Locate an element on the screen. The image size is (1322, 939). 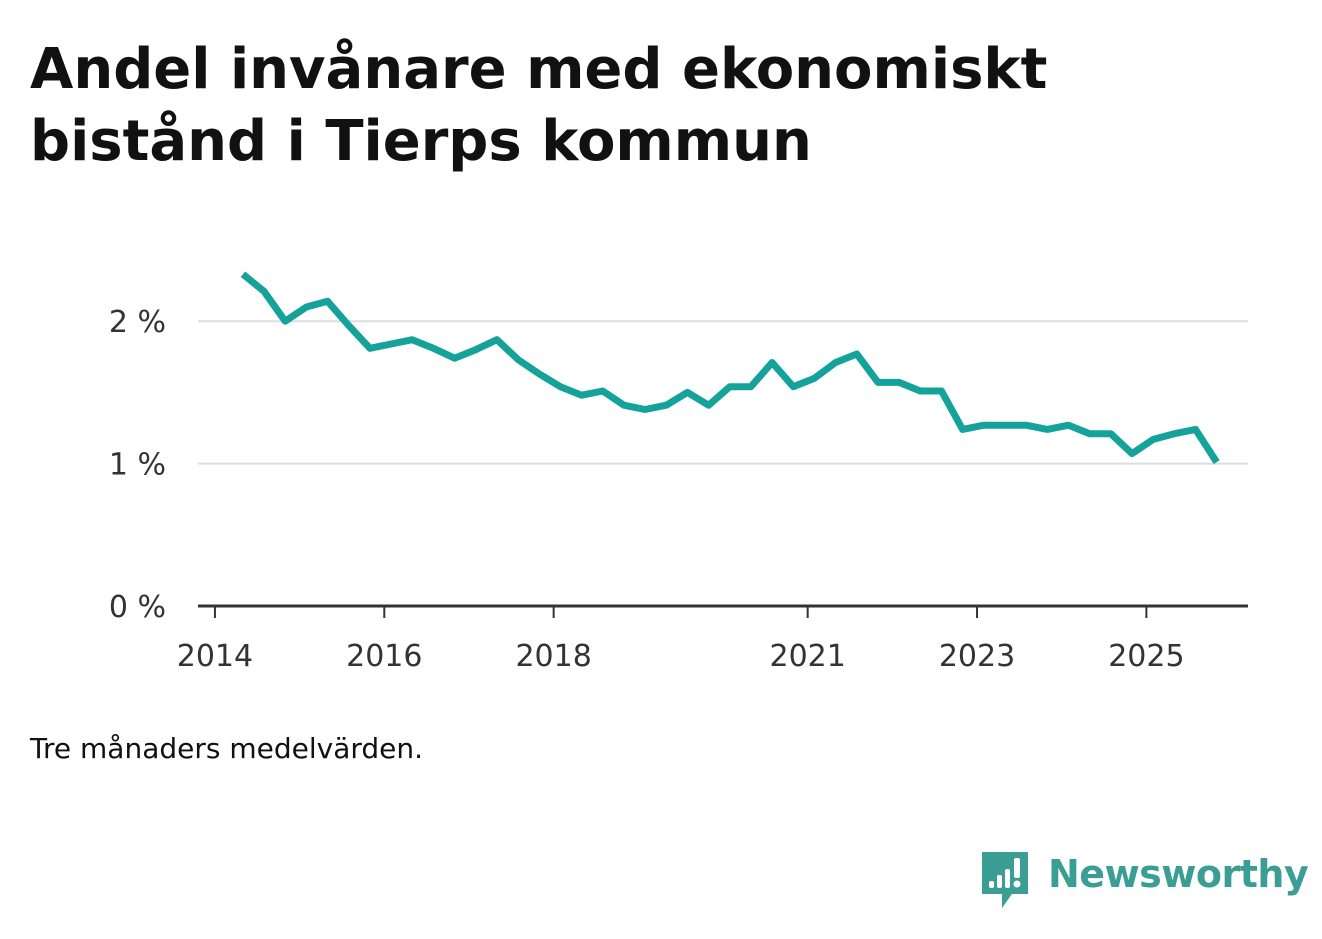
x-tick-label: 2023 is located at coordinates (977, 656).